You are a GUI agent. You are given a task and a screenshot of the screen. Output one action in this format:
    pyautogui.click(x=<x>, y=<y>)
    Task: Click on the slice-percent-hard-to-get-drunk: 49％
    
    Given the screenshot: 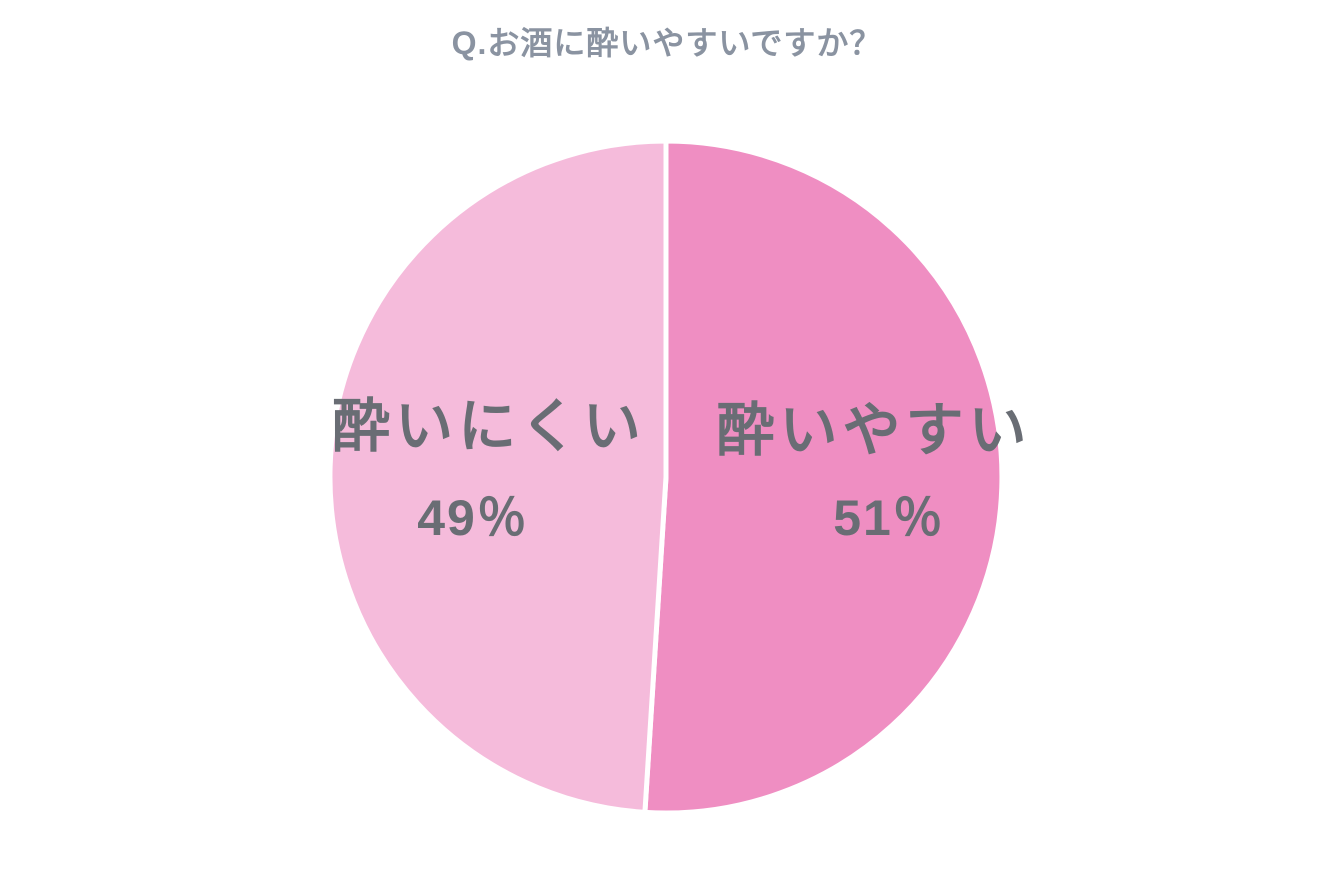 What is the action you would take?
    pyautogui.click(x=473, y=518)
    